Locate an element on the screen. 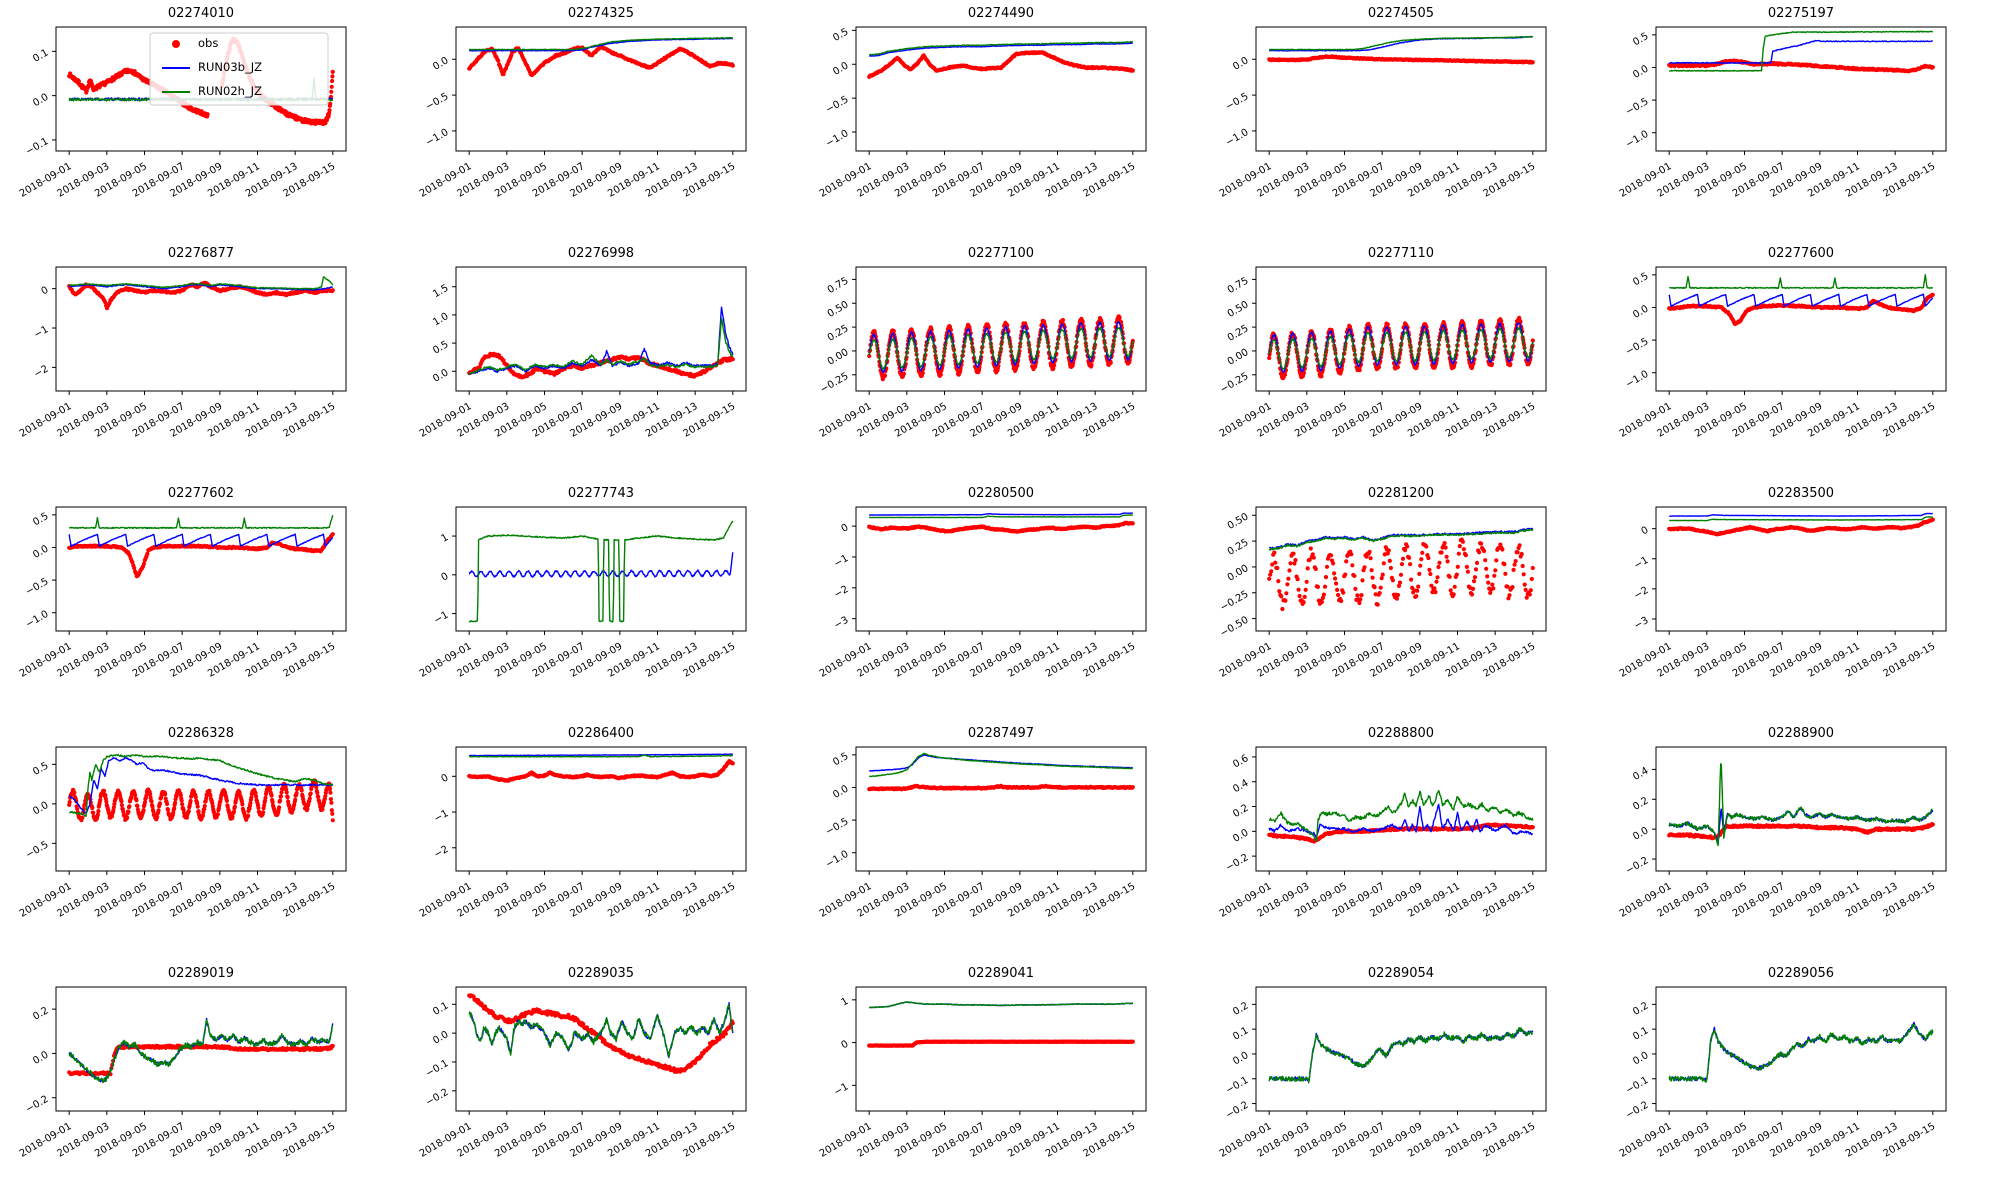  subplot-title: 02277100 is located at coordinates (1001, 253).